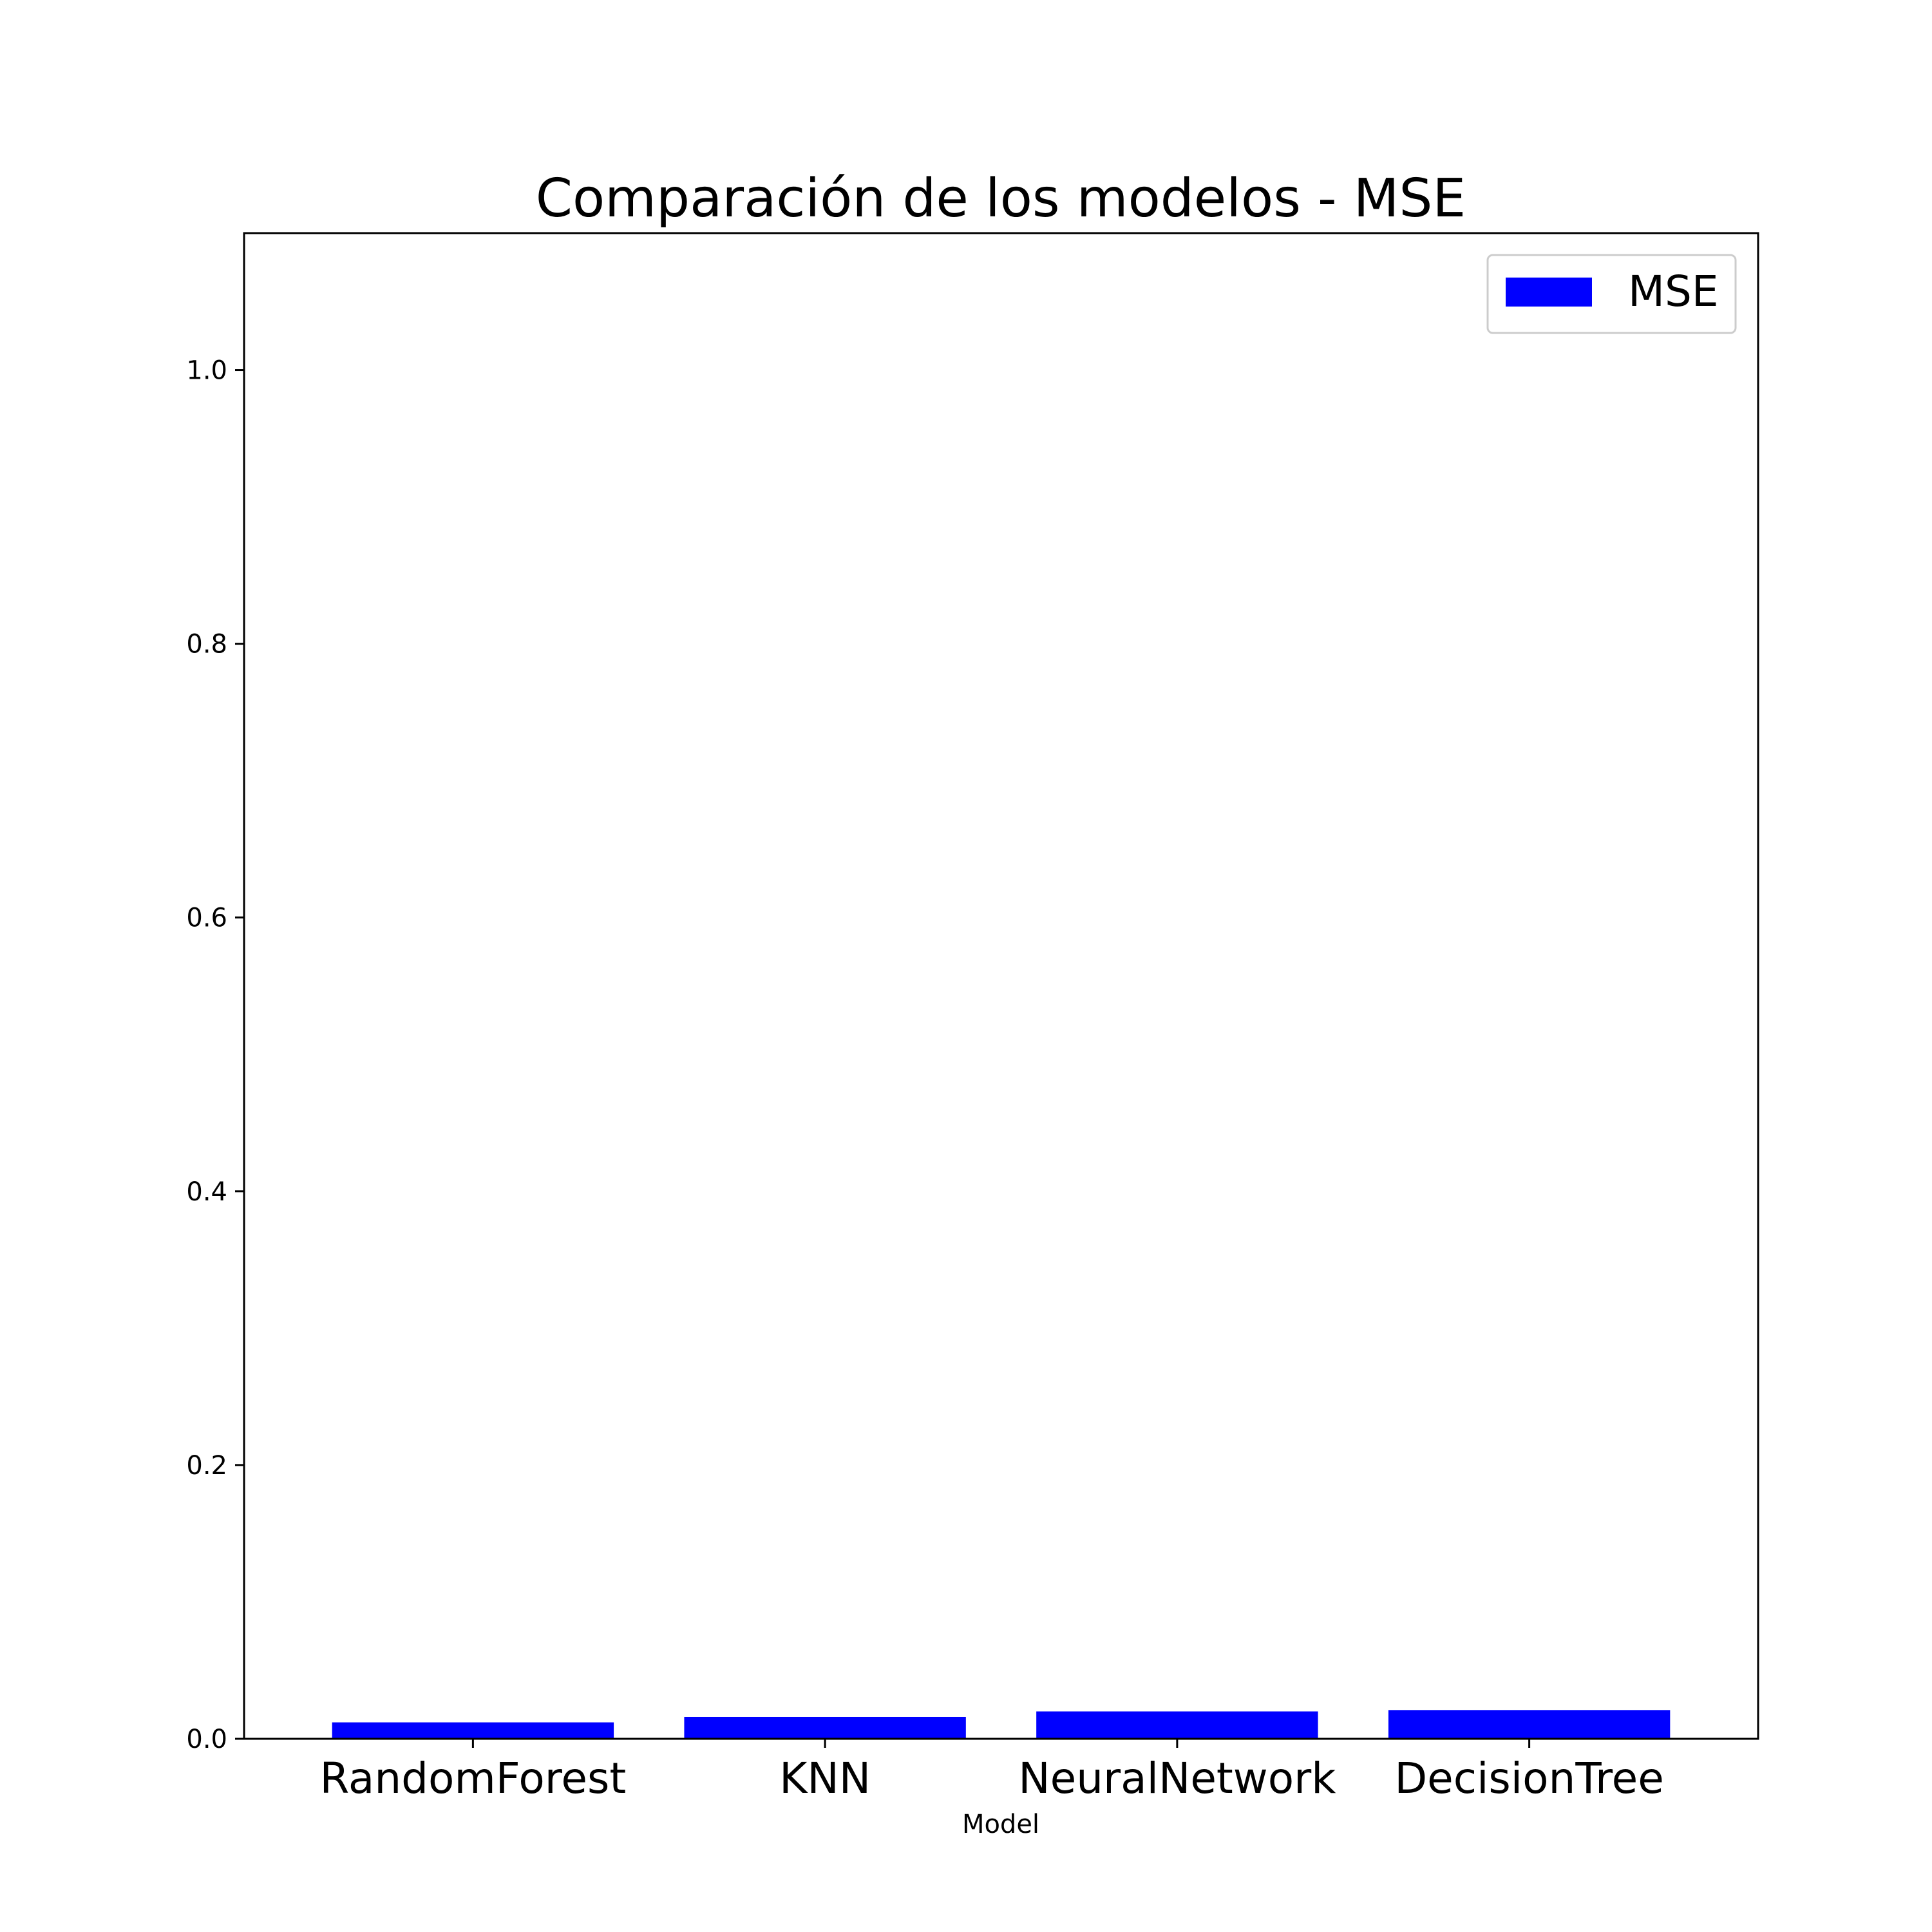 Image resolution: width=1932 pixels, height=1932 pixels. I want to click on x-tick-label-neuralnetwork: NeuralNetwork, so click(1177, 1779).